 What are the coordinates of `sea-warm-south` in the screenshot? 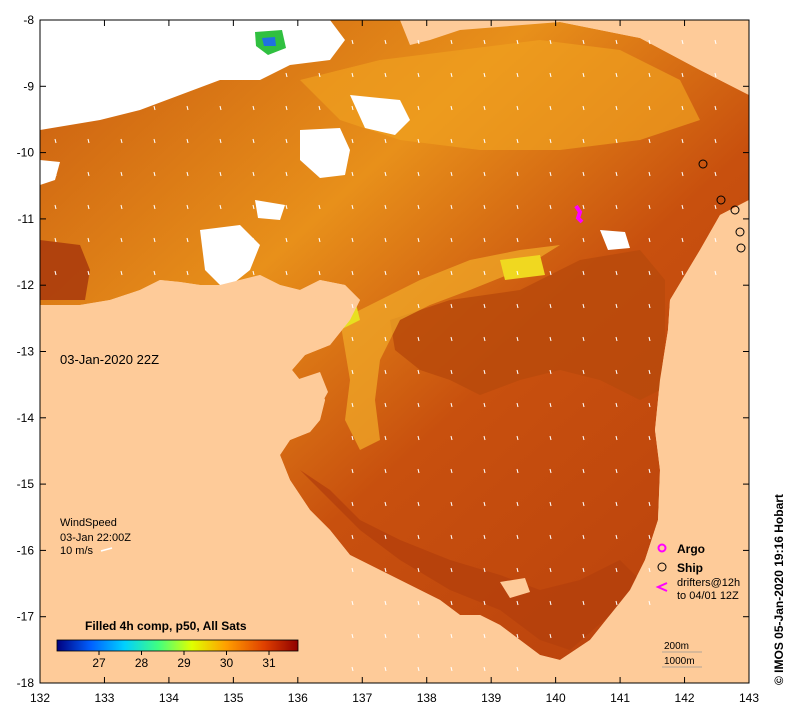 It's located at (470, 560).